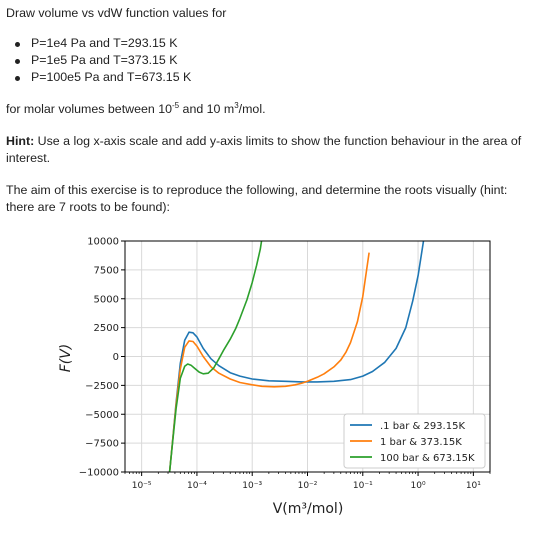 Image resolution: width=544 pixels, height=534 pixels. I want to click on x-tick-label: 10⁻⁵, so click(142, 486).